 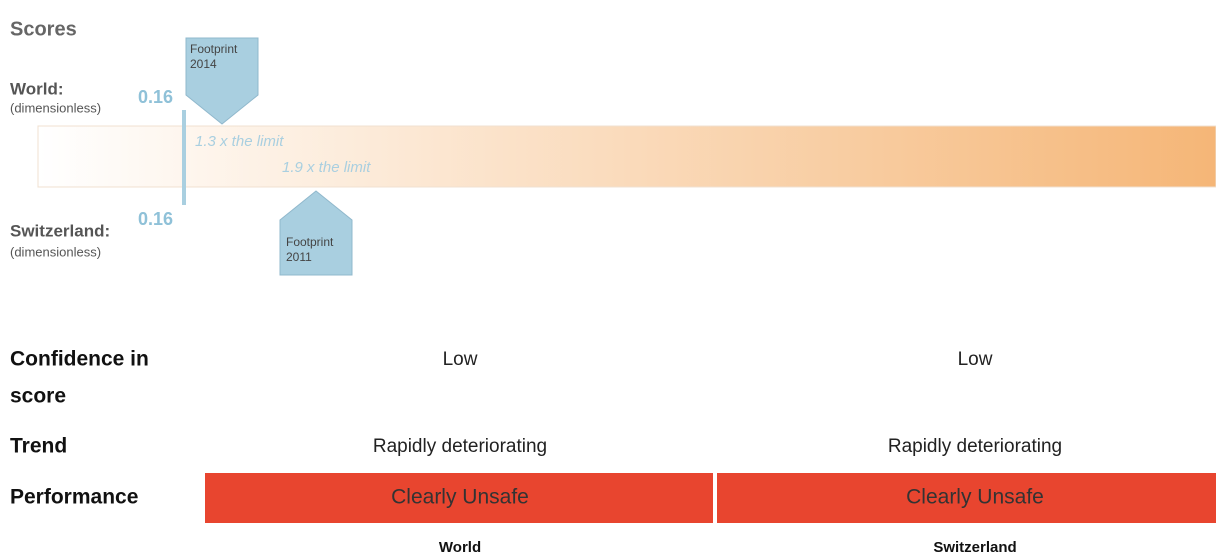 I want to click on world-callout-year: 2014, so click(x=203, y=64).